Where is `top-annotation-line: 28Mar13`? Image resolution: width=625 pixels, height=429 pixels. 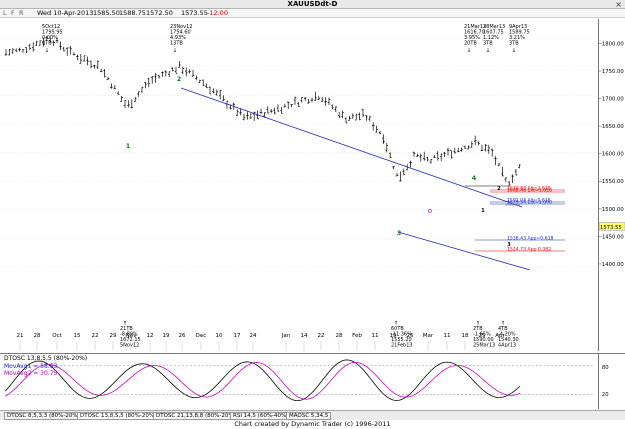 top-annotation-line: 28Mar13 is located at coordinates (494, 27).